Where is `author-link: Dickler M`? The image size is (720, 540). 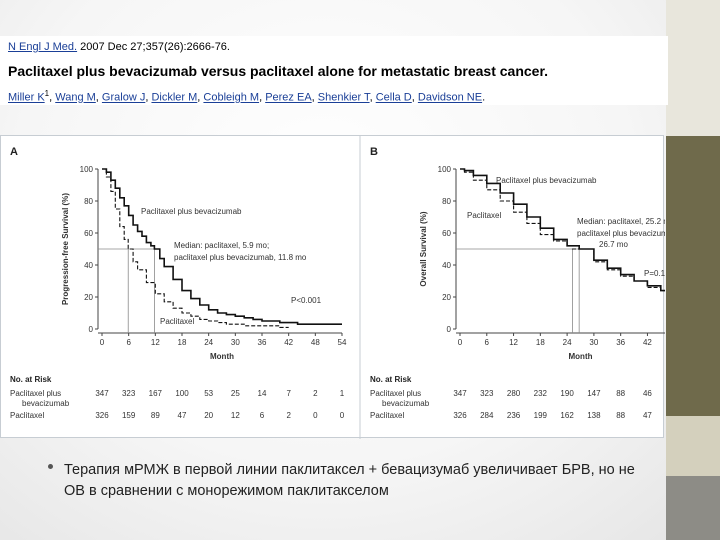
author-link: Dickler M is located at coordinates (174, 97).